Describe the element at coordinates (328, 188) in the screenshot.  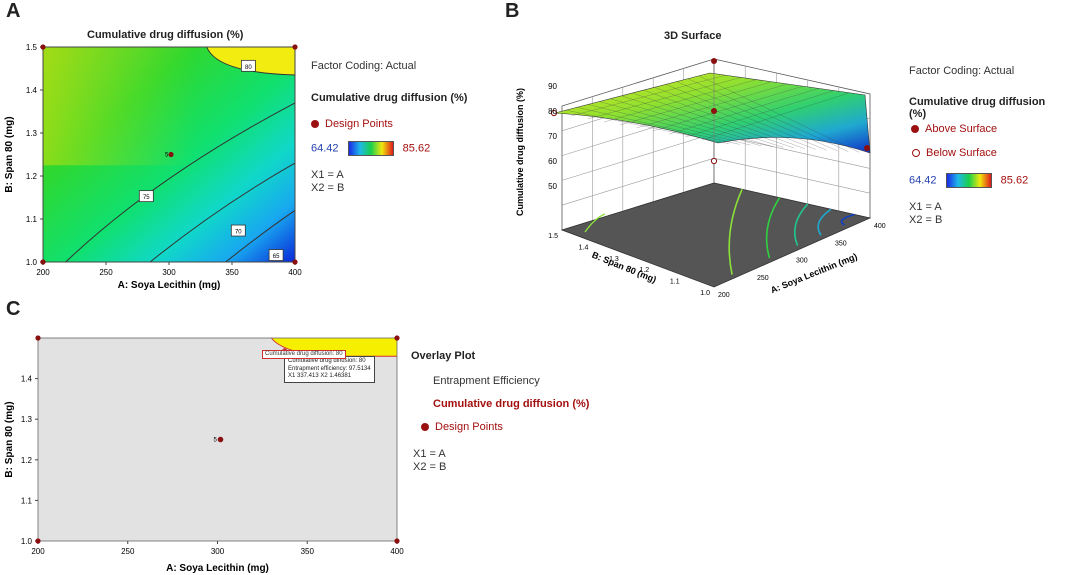
I see `x2-a: X2 = B` at that location.